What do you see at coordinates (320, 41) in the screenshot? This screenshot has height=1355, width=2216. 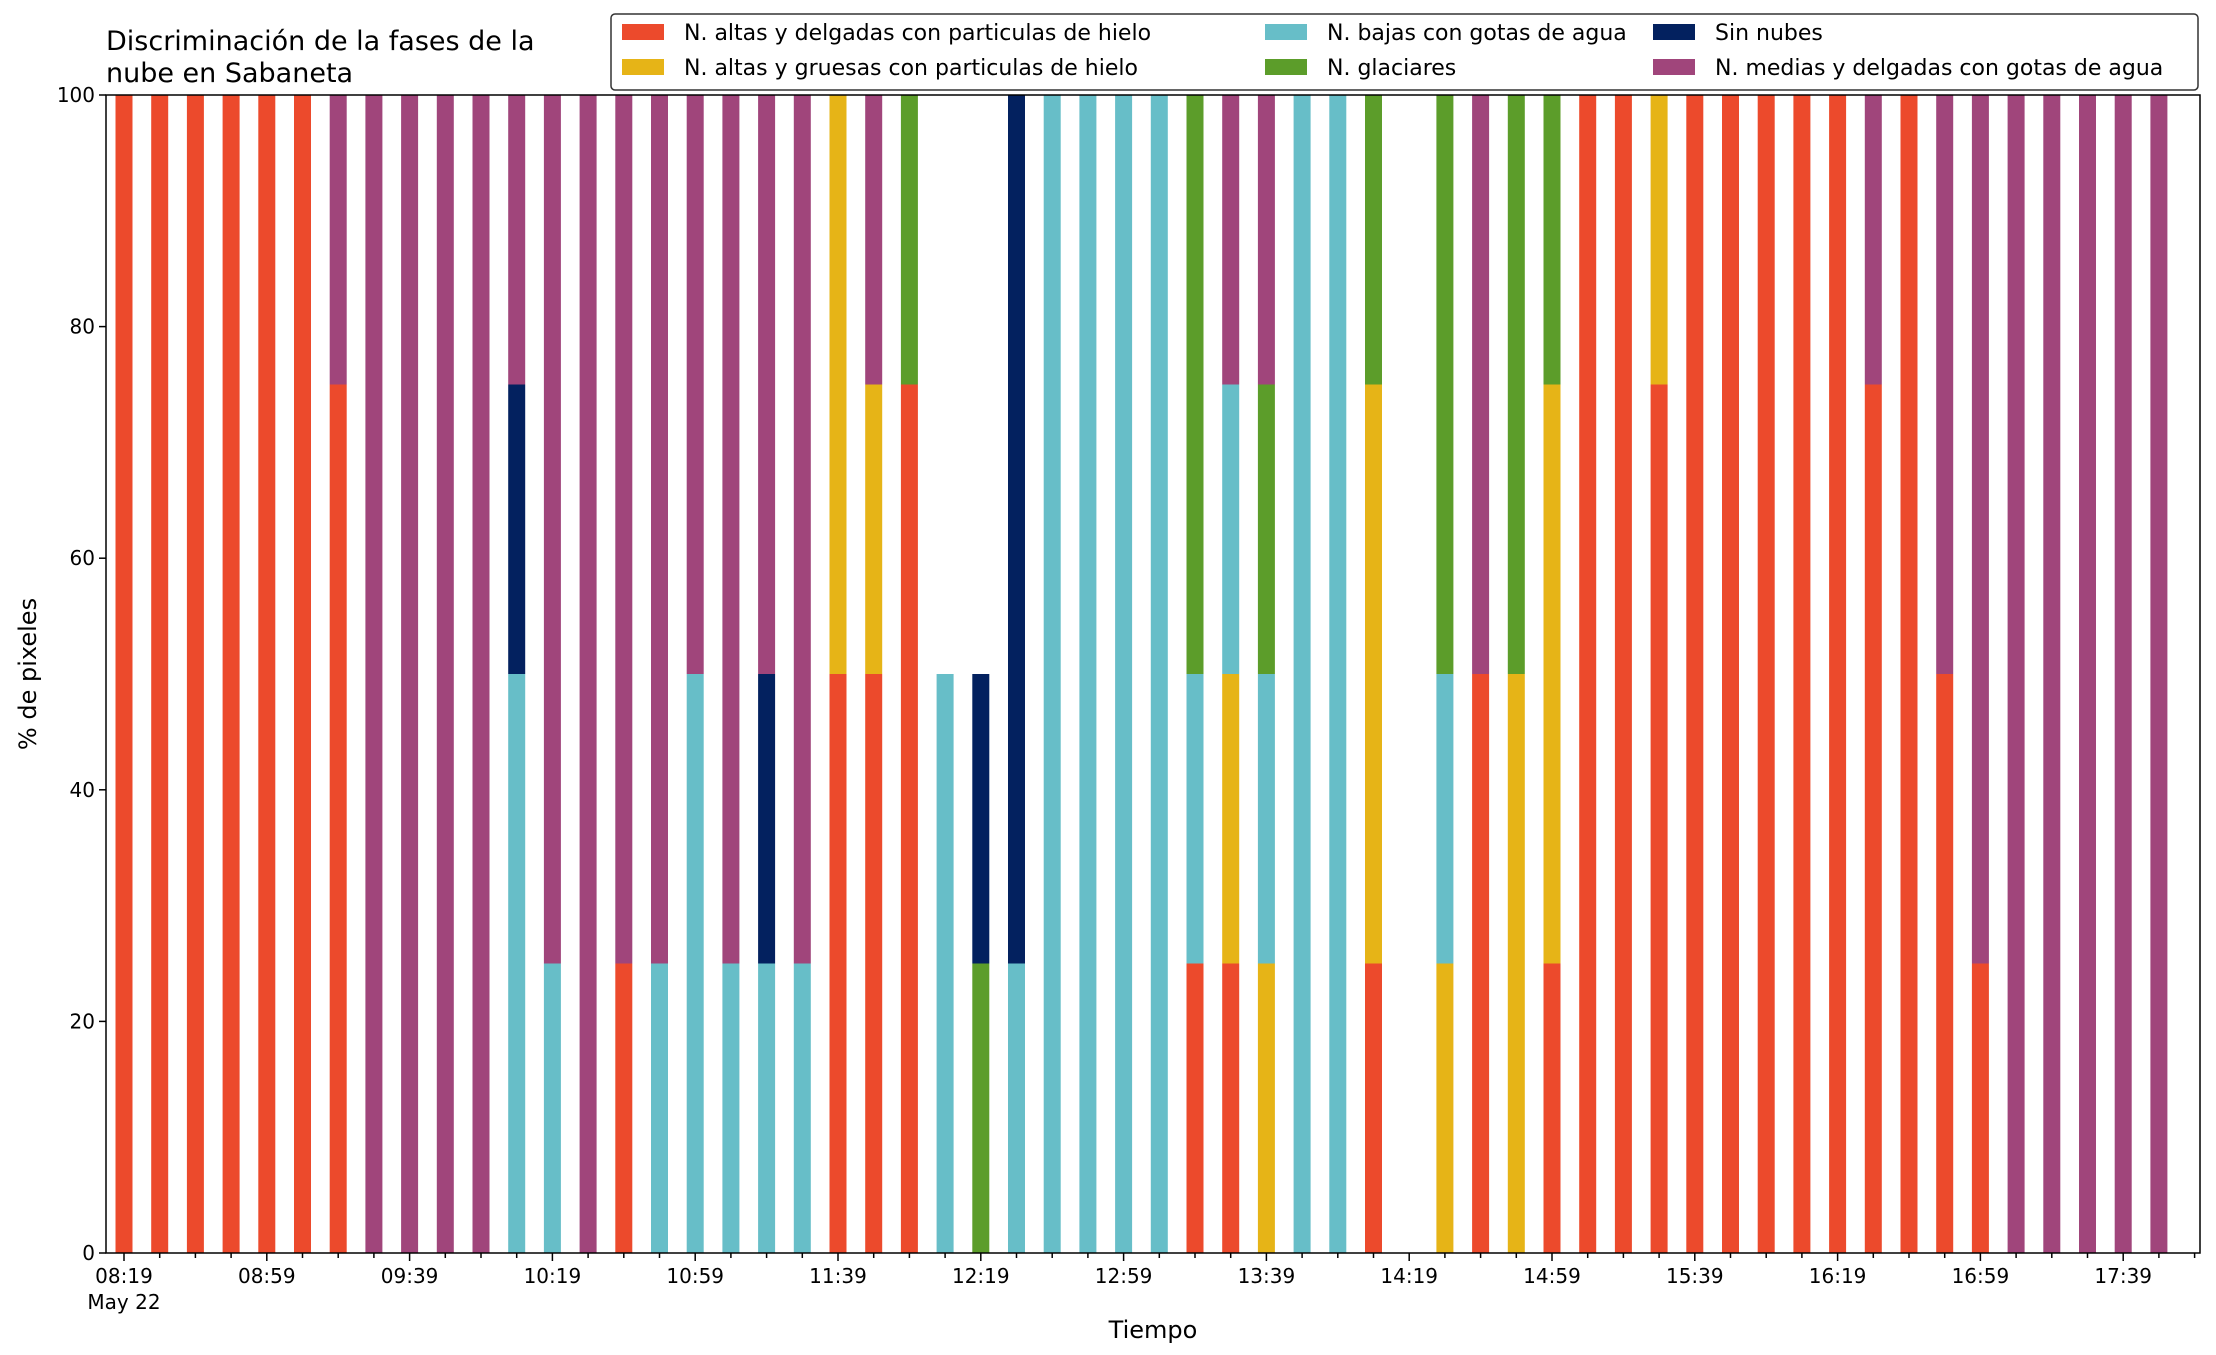 I see `chart-title-line-1: Discriminación de la fases de la` at bounding box center [320, 41].